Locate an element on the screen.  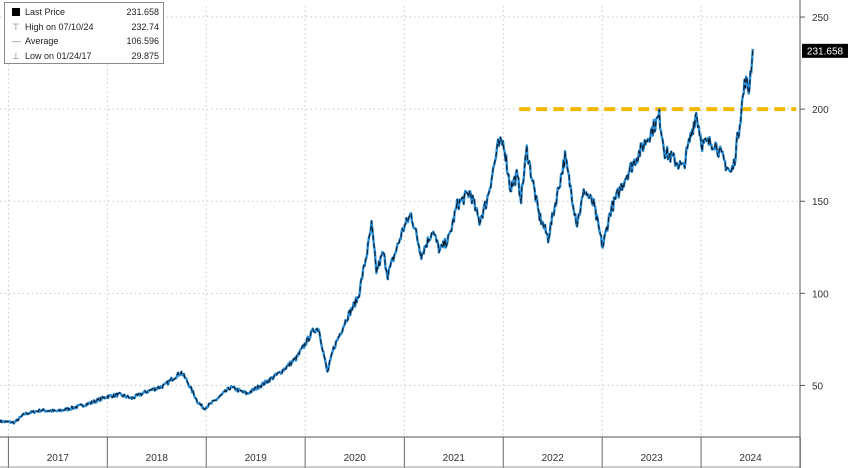
x-tick-label: 2017 is located at coordinates (58, 458).